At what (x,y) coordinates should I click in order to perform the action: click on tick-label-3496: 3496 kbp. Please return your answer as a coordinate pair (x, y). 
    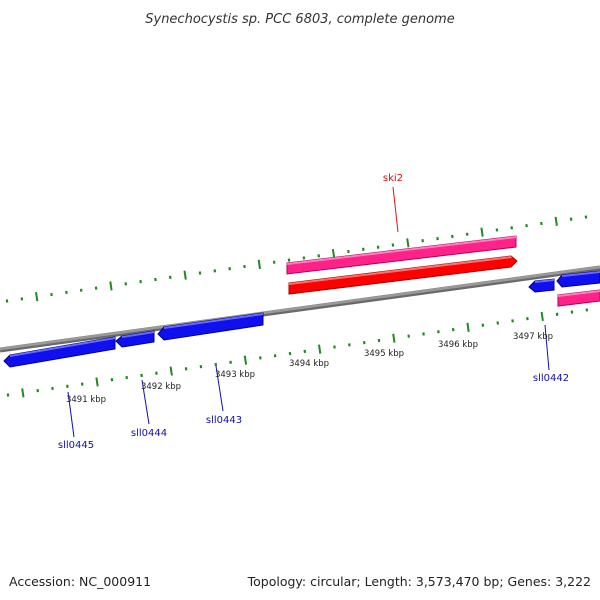
    Looking at the image, I should click on (458, 345).